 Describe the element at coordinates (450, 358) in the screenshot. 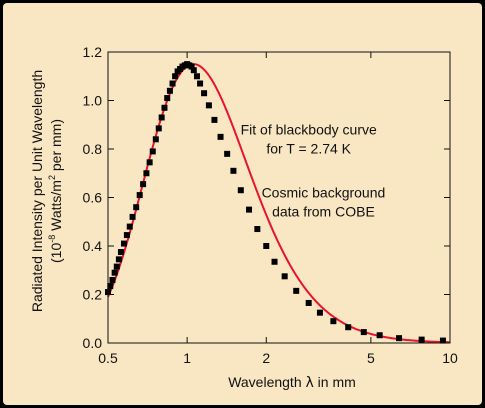

I see `x-tick-label: 10` at that location.